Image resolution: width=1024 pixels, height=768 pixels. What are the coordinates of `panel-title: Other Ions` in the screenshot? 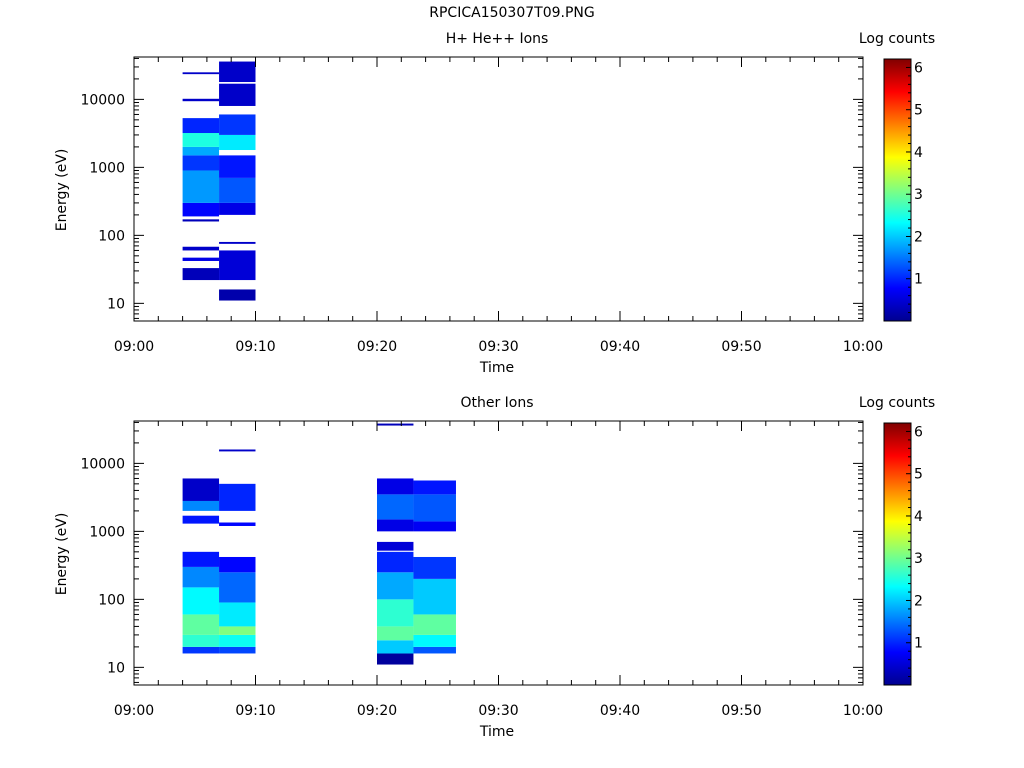 It's located at (496, 403).